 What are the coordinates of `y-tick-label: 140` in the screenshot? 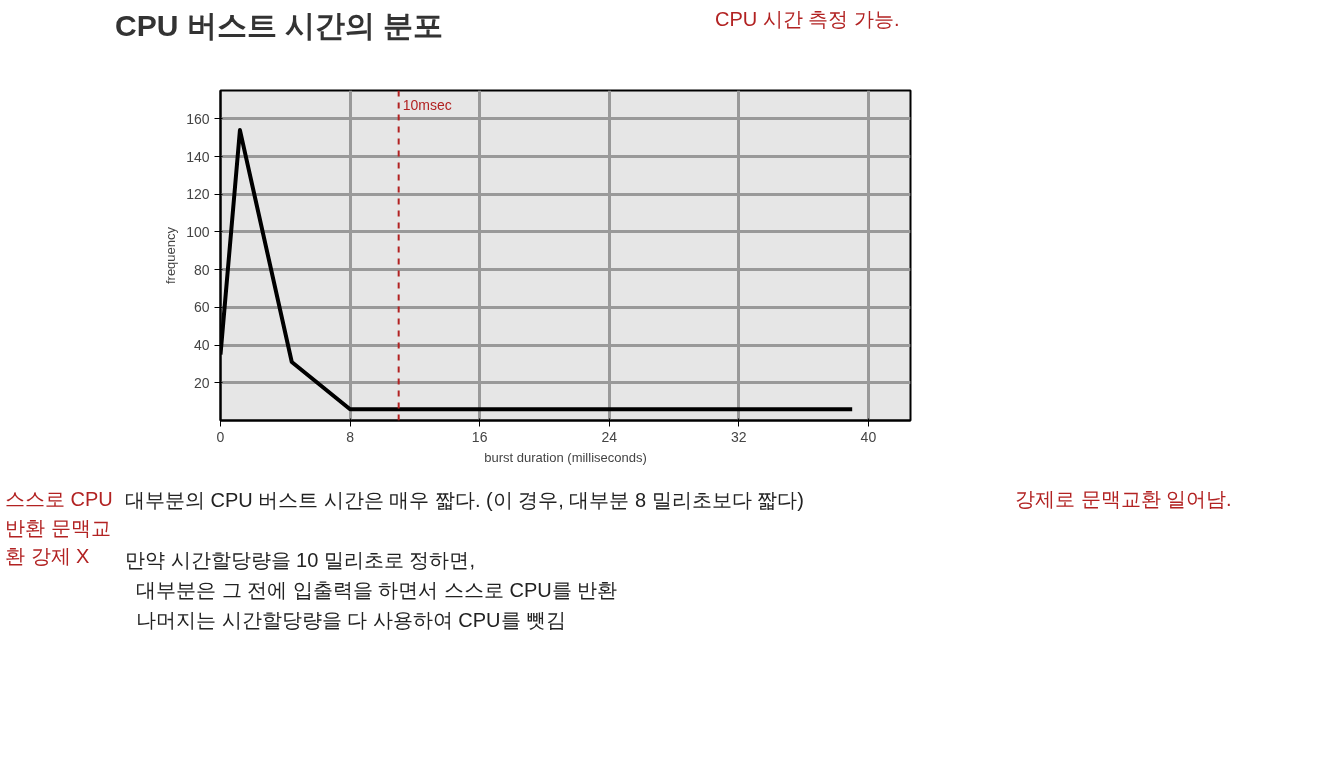 It's located at (198, 156).